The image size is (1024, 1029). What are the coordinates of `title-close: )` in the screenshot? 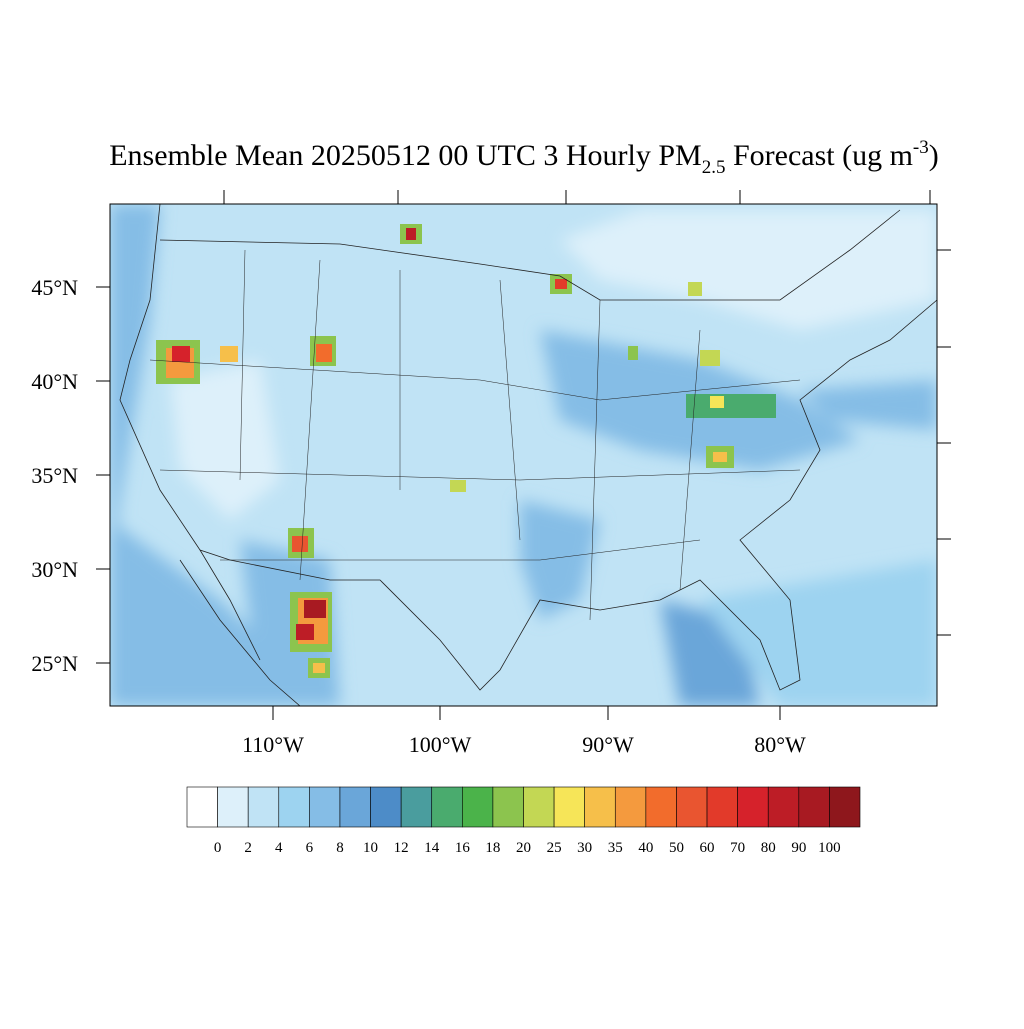 It's located at (934, 155).